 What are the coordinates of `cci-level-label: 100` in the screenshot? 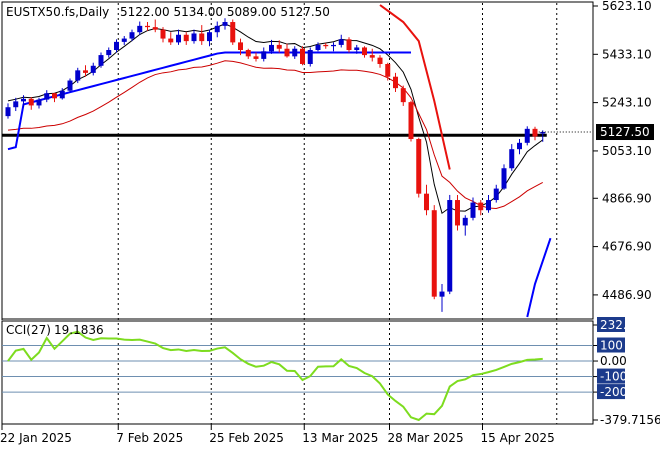 It's located at (611, 346).